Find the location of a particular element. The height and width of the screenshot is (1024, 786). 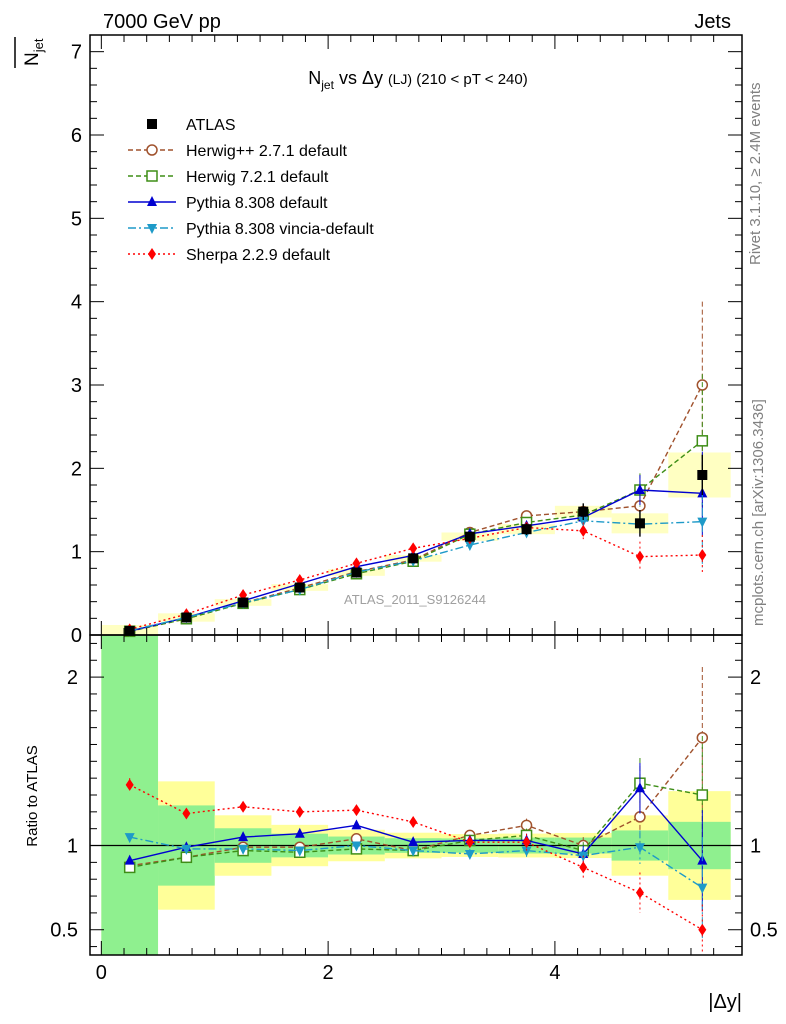

main-uncertainty-bands is located at coordinates (416, 544).